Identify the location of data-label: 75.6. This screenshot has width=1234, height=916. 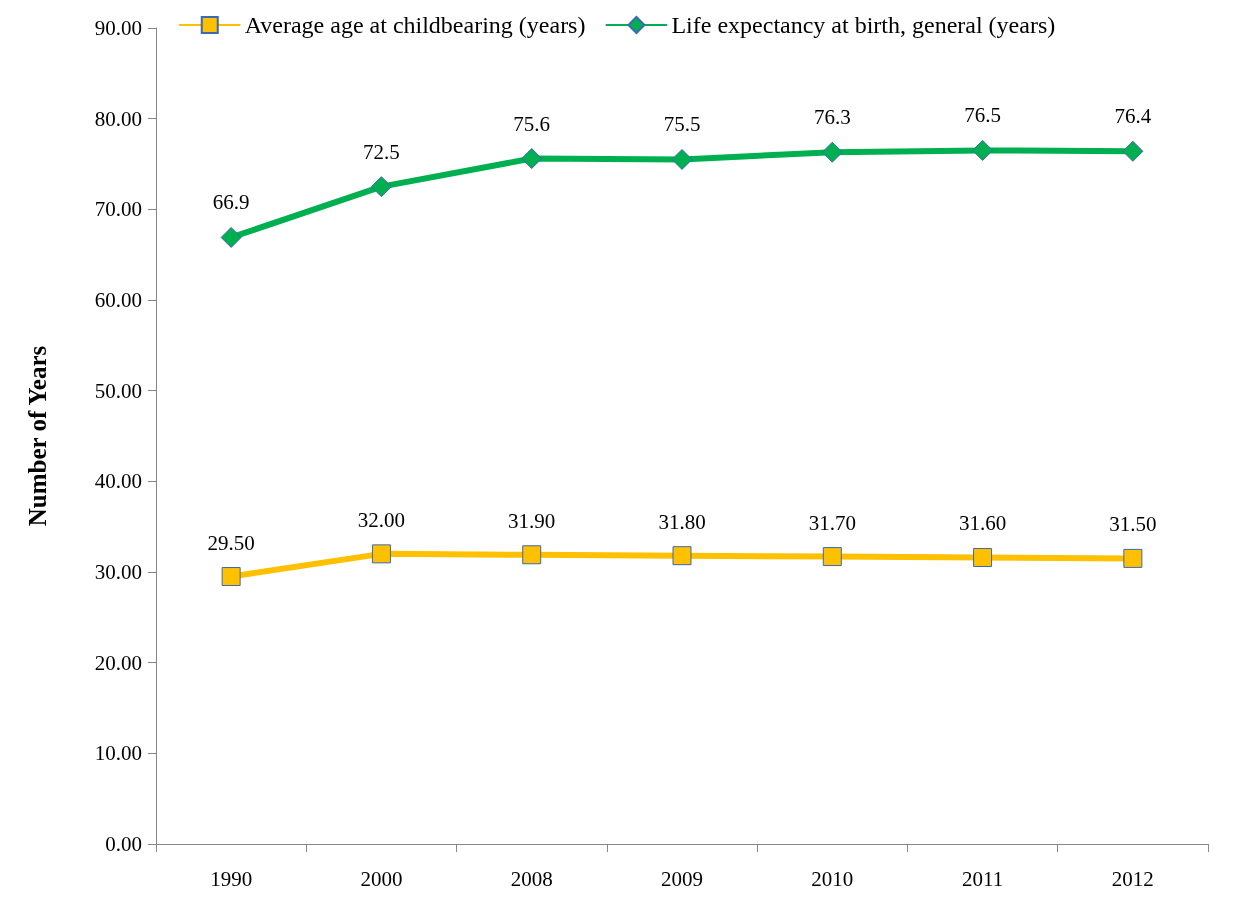
(532, 123).